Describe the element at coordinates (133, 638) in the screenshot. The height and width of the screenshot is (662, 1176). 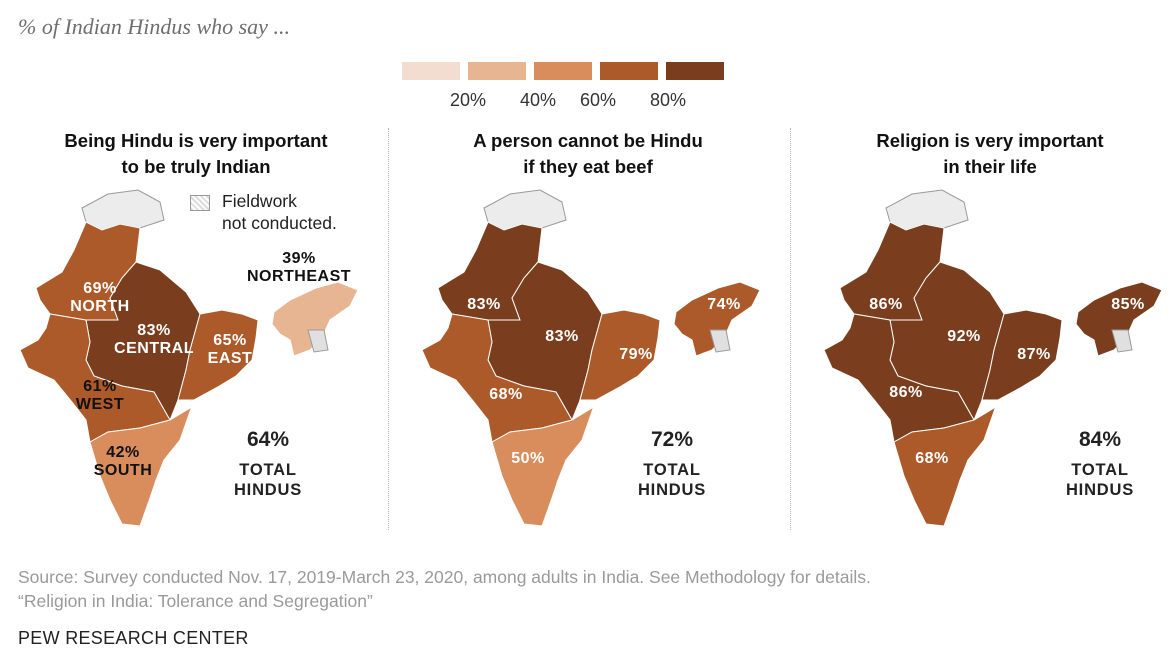
I see `pew-research-center-logo: PEW RESEARCH CENTER` at that location.